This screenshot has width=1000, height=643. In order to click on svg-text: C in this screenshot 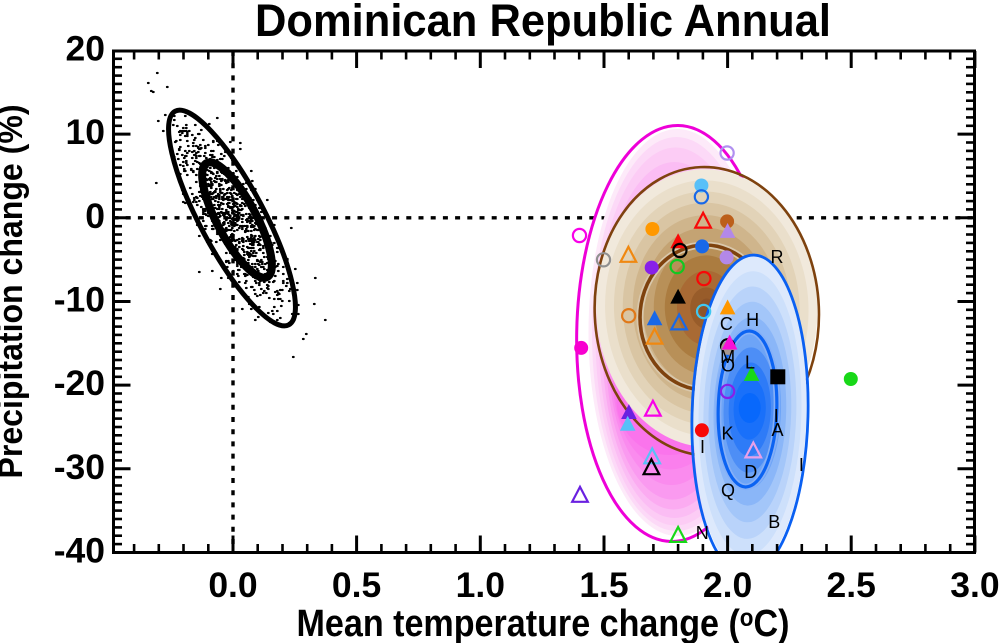, I will do `click(726, 324)`.